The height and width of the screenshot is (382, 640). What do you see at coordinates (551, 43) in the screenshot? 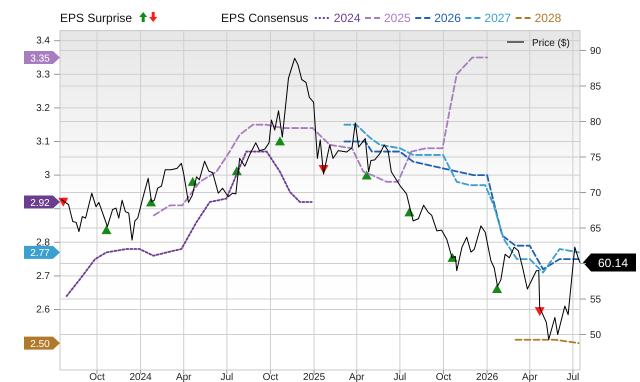
I see `text: Price ($)` at bounding box center [551, 43].